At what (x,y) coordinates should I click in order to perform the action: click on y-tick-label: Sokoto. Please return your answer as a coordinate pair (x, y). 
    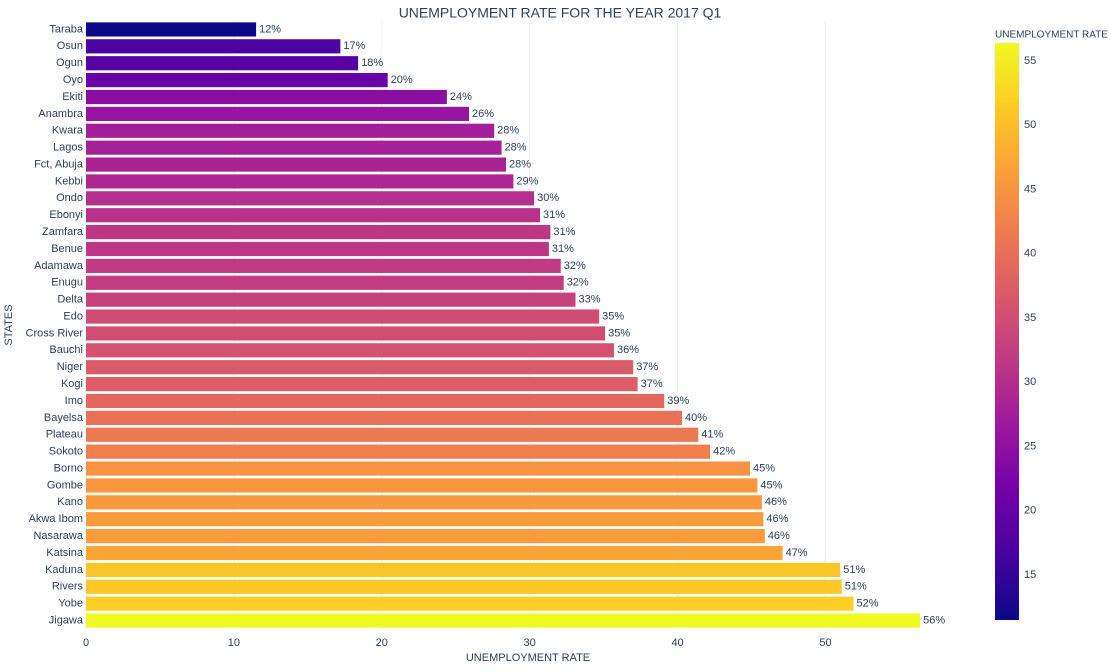
    Looking at the image, I should click on (66, 452).